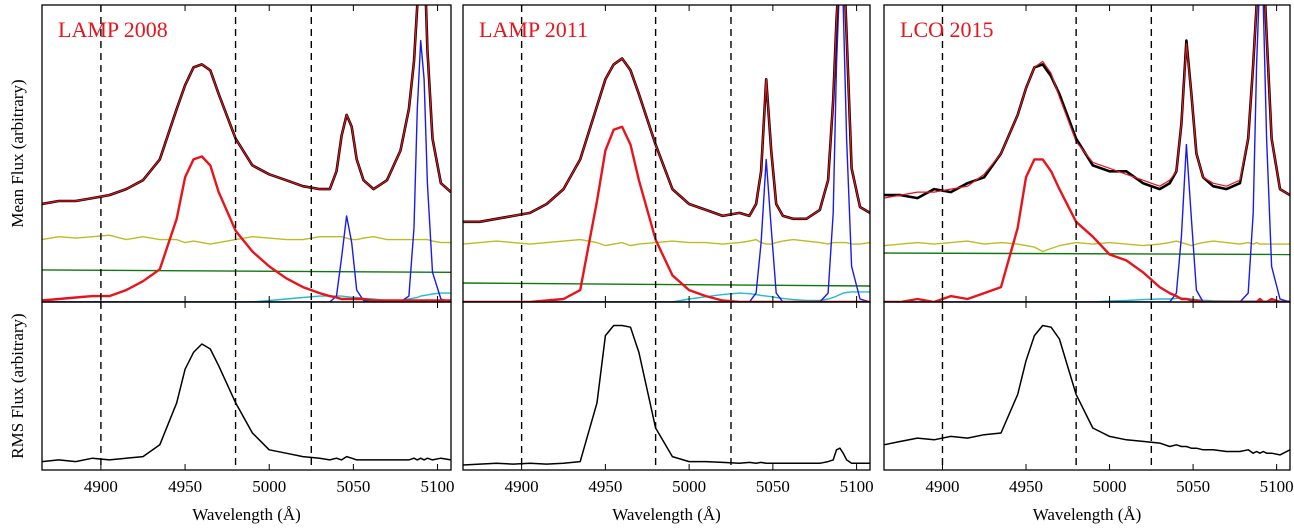  What do you see at coordinates (533, 29) in the screenshot?
I see `panel-title: LAMP 2011` at bounding box center [533, 29].